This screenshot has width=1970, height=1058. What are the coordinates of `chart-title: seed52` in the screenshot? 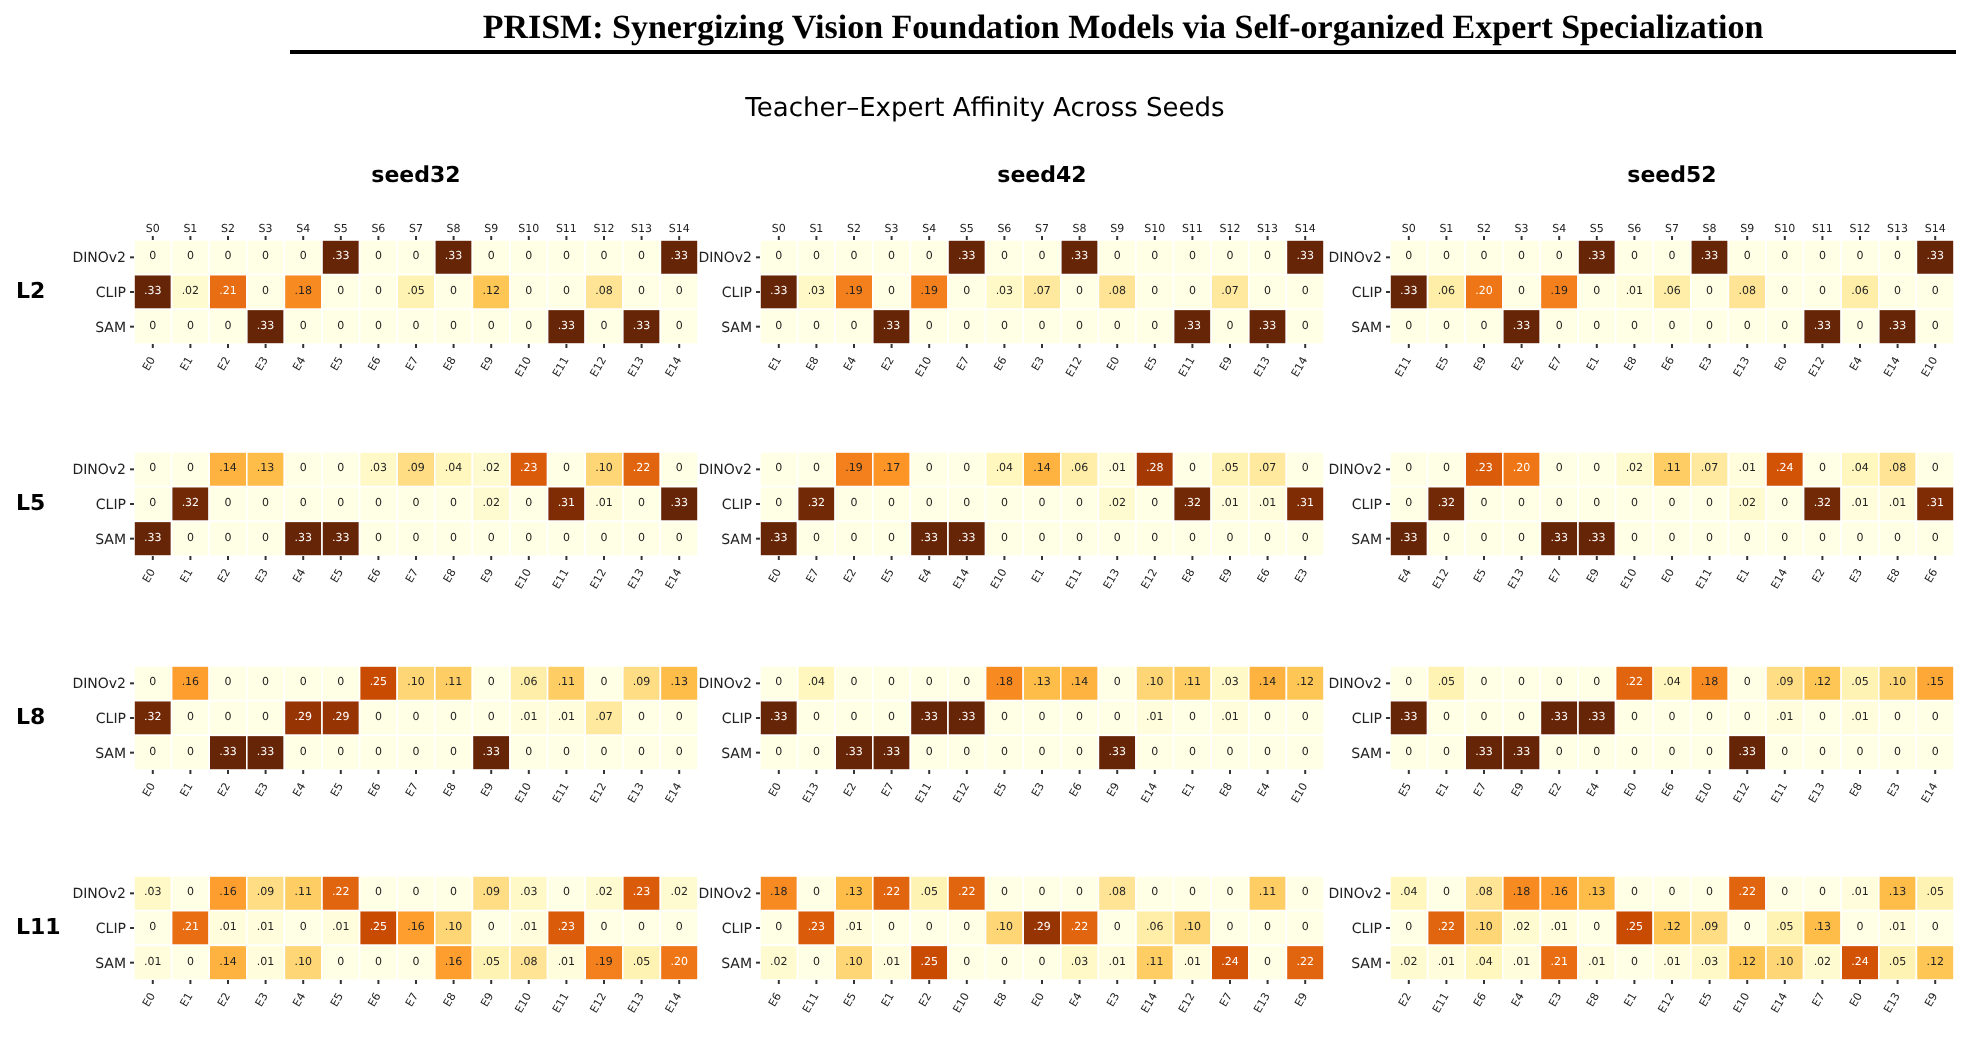 It's located at (1672, 175).